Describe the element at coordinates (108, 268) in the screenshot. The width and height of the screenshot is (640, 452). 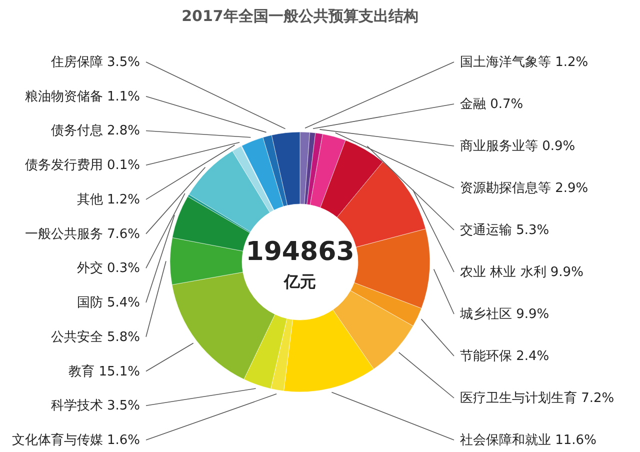
I see `slice-label: 外交 0.3%` at that location.